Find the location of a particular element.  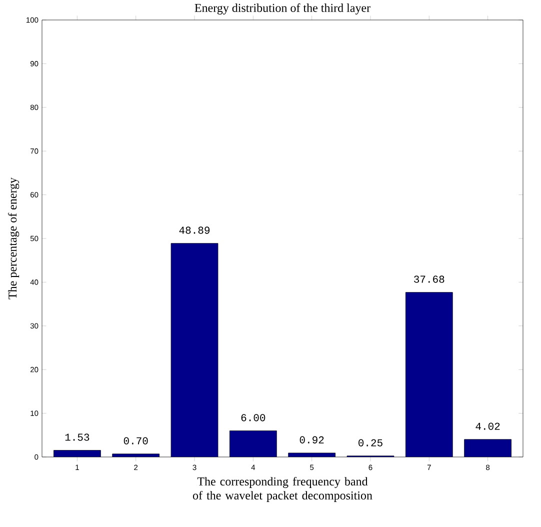

y-axis-title: The percentage of energy is located at coordinates (14, 238).